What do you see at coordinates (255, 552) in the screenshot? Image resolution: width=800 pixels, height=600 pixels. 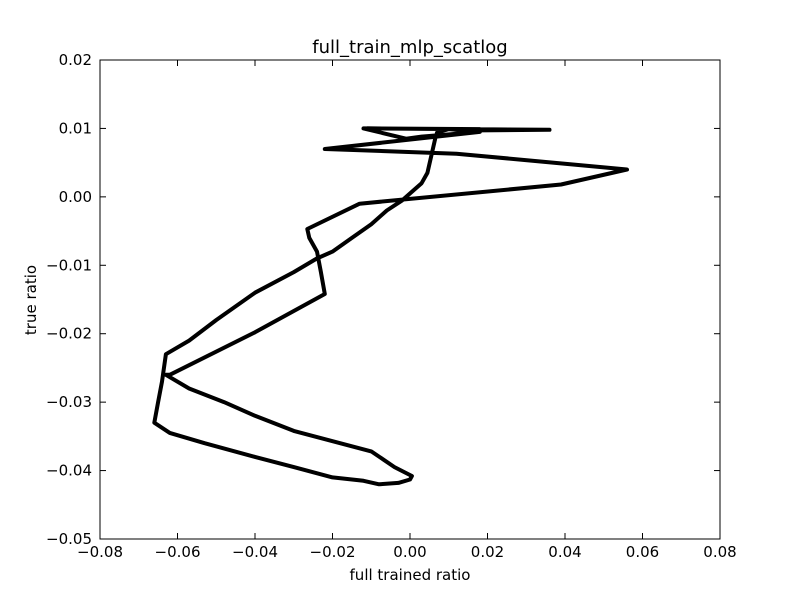 I see `x-tick-label: −0.04` at bounding box center [255, 552].